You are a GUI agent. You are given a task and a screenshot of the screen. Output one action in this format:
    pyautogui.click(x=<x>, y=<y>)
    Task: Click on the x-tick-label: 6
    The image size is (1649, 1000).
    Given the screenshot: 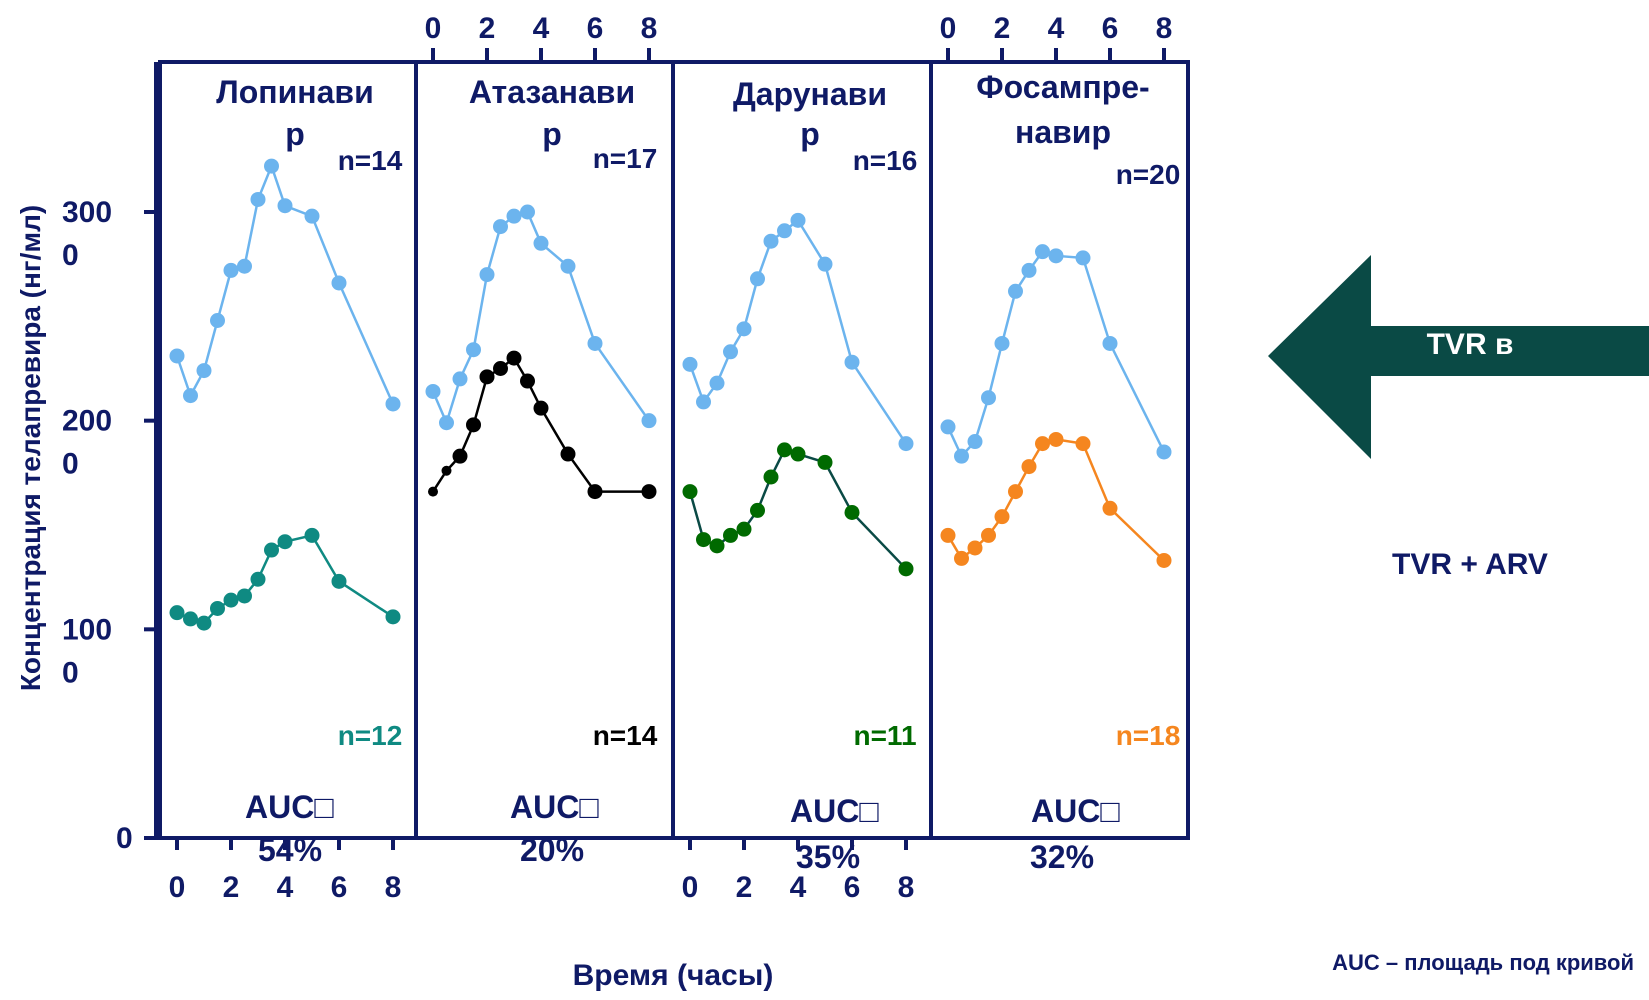 What is the action you would take?
    pyautogui.click(x=339, y=887)
    